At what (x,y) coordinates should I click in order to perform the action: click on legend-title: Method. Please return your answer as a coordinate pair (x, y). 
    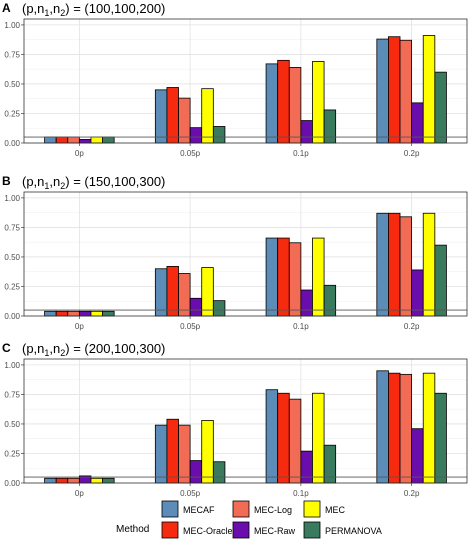
    Looking at the image, I should click on (132, 529).